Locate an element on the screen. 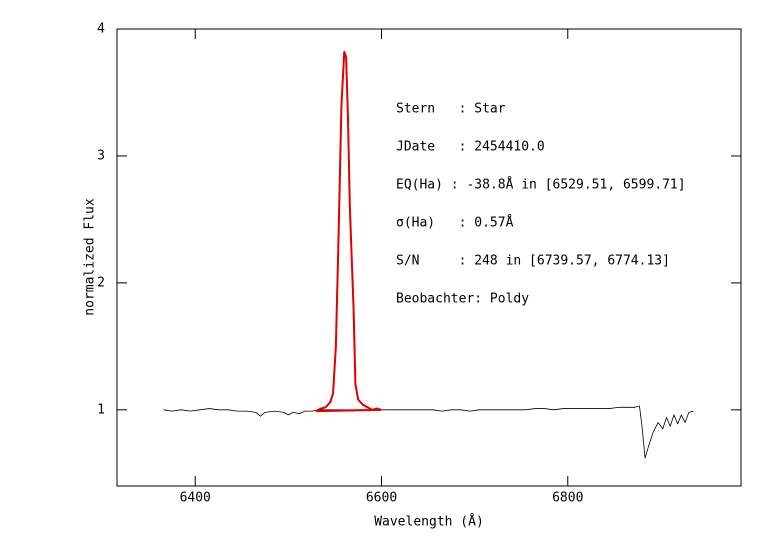 The image size is (782, 542). annotation: Beobachter: Poldy is located at coordinates (462, 299).